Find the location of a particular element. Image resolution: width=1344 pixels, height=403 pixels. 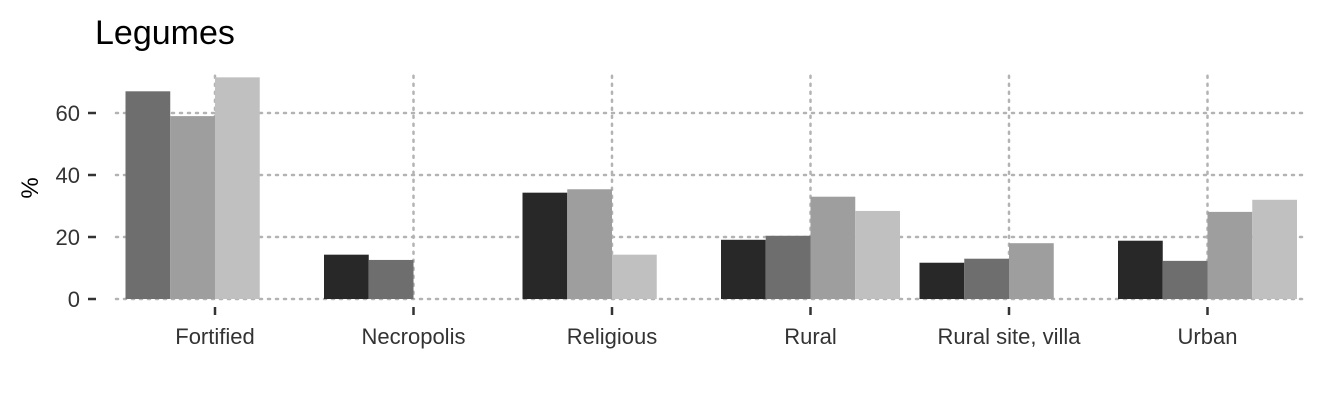

x-tick-label: Fortified is located at coordinates (214, 336).